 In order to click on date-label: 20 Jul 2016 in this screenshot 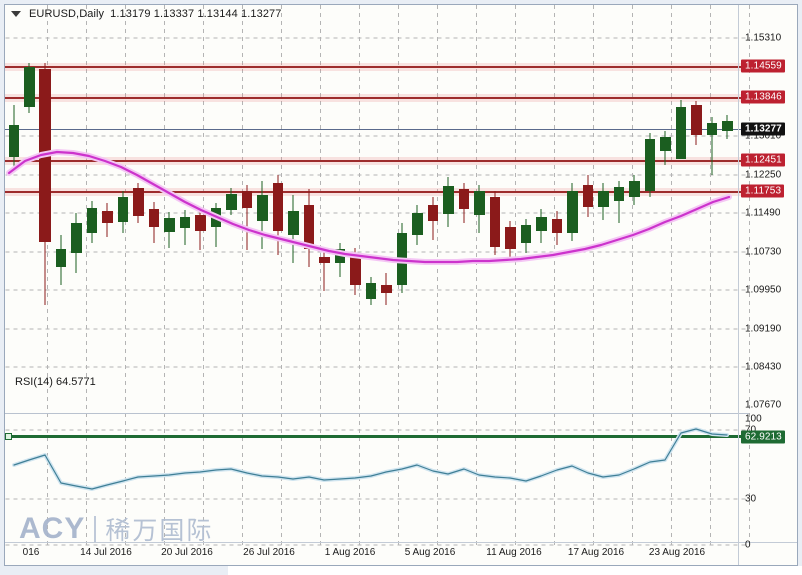, I will do `click(187, 552)`.